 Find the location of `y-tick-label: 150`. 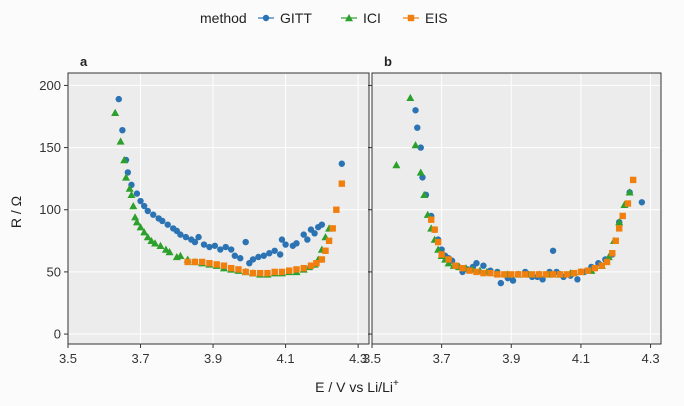

y-tick-label: 150 is located at coordinates (50, 147).